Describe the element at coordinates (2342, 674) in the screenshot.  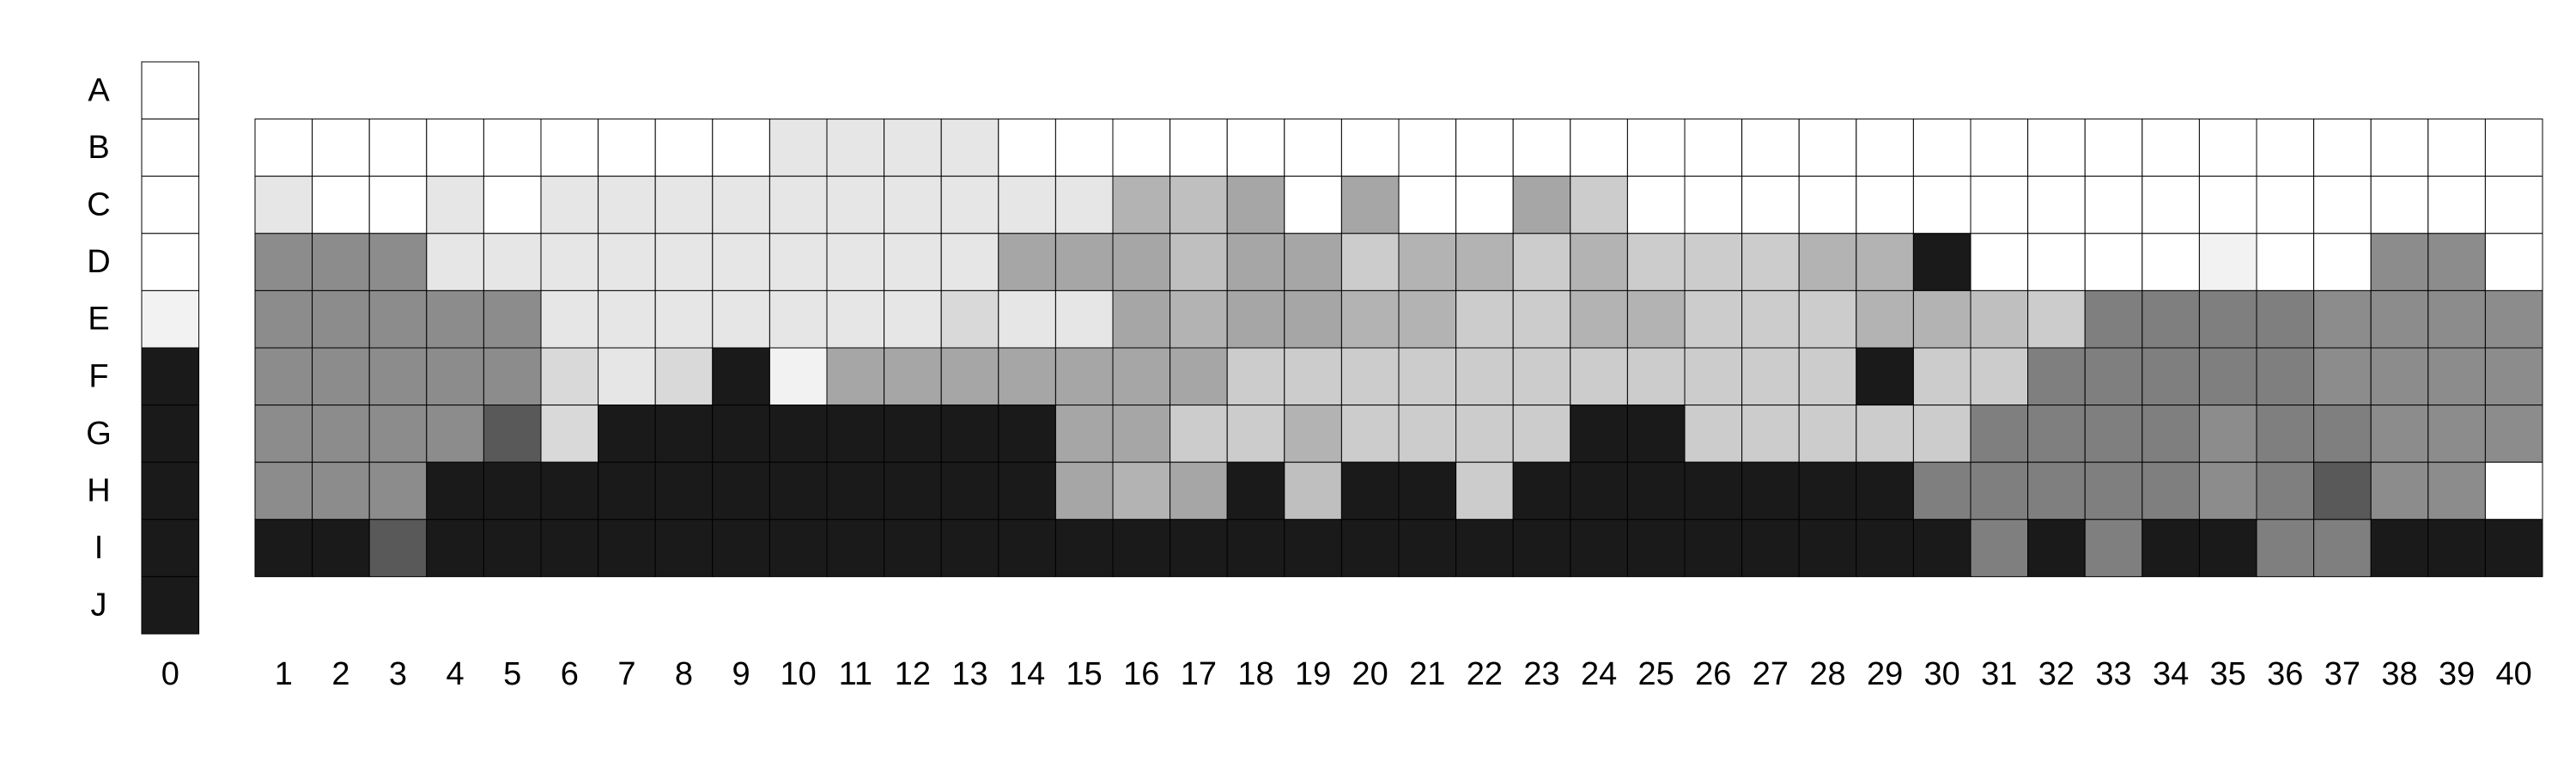
I see `column-label: 37` at that location.